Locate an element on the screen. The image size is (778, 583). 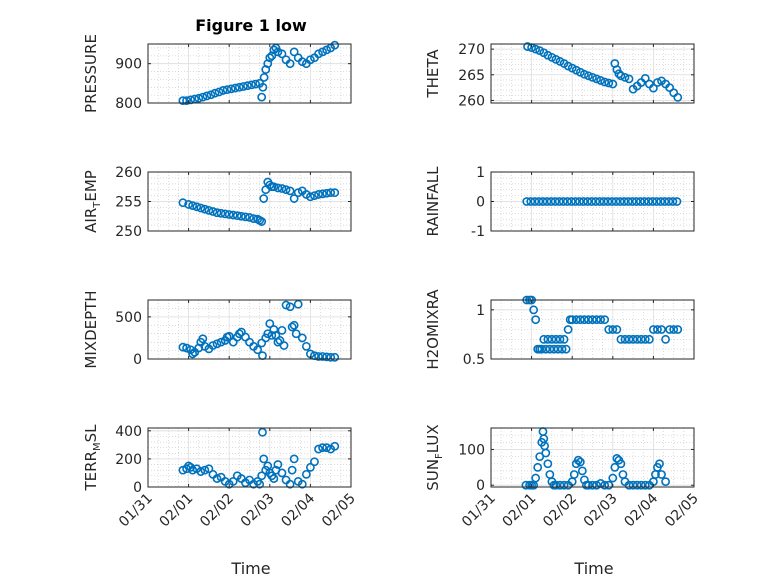
axes-box is located at coordinates (592, 73).